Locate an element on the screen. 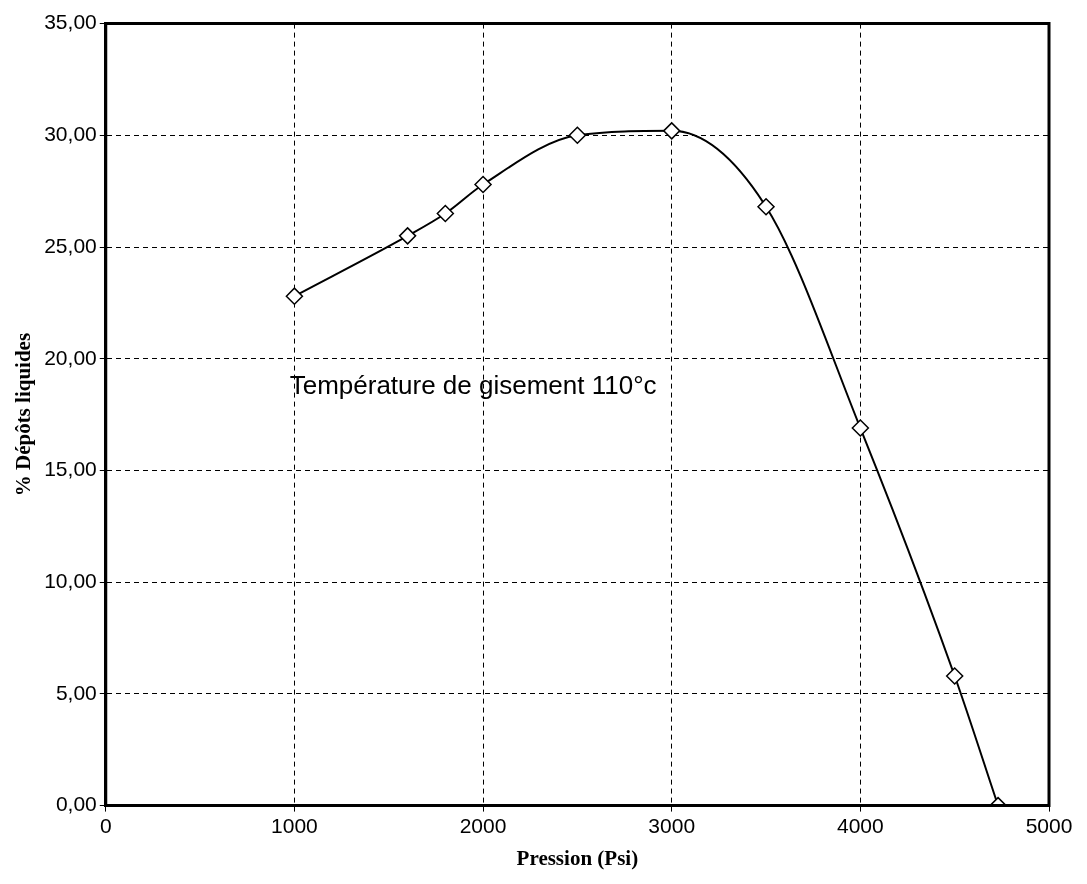 Image resolution: width=1087 pixels, height=884 pixels. x-tick-label: 3000 is located at coordinates (672, 825).